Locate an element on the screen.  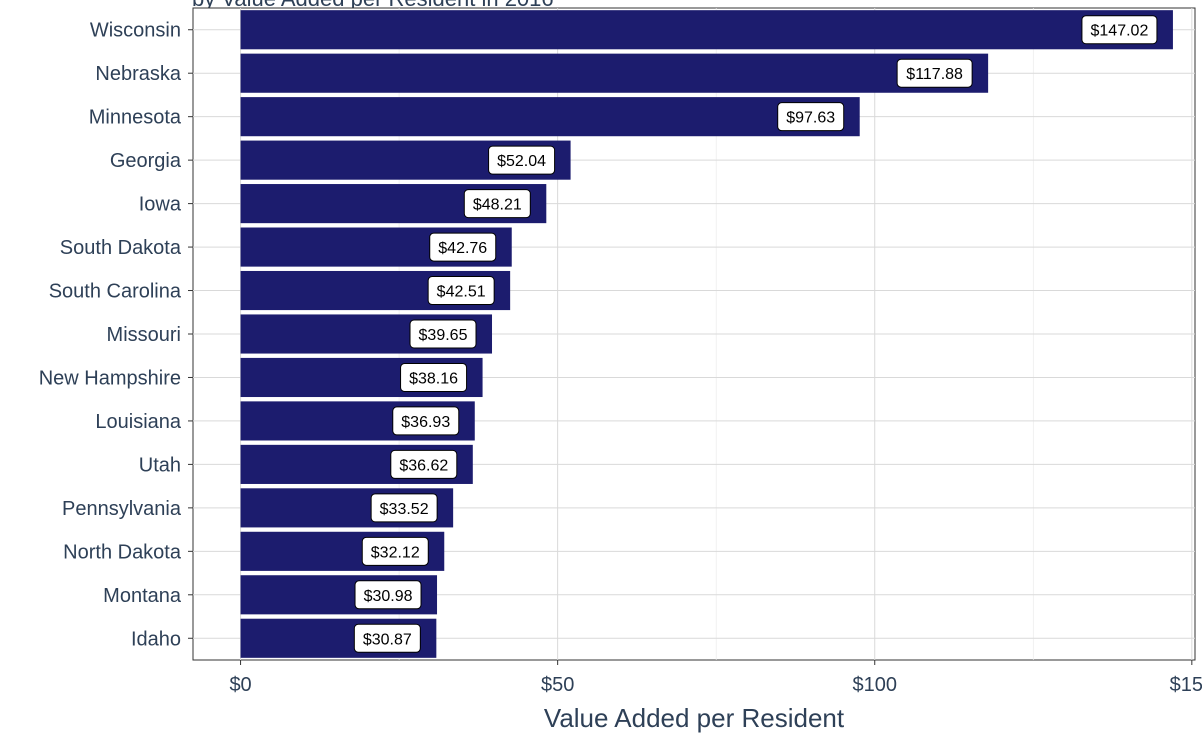
category-label: Missouri is located at coordinates (144, 335).